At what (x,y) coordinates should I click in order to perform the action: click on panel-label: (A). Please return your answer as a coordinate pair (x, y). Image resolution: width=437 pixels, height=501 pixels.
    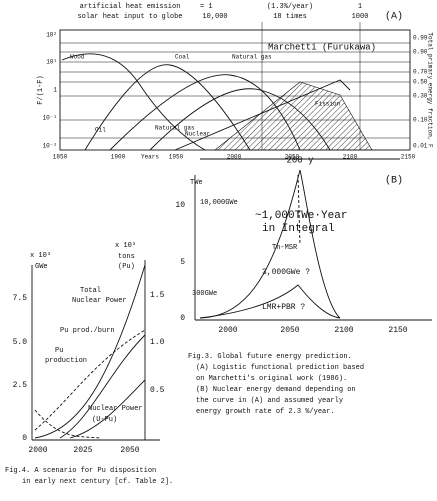
    Looking at the image, I should click on (394, 17).